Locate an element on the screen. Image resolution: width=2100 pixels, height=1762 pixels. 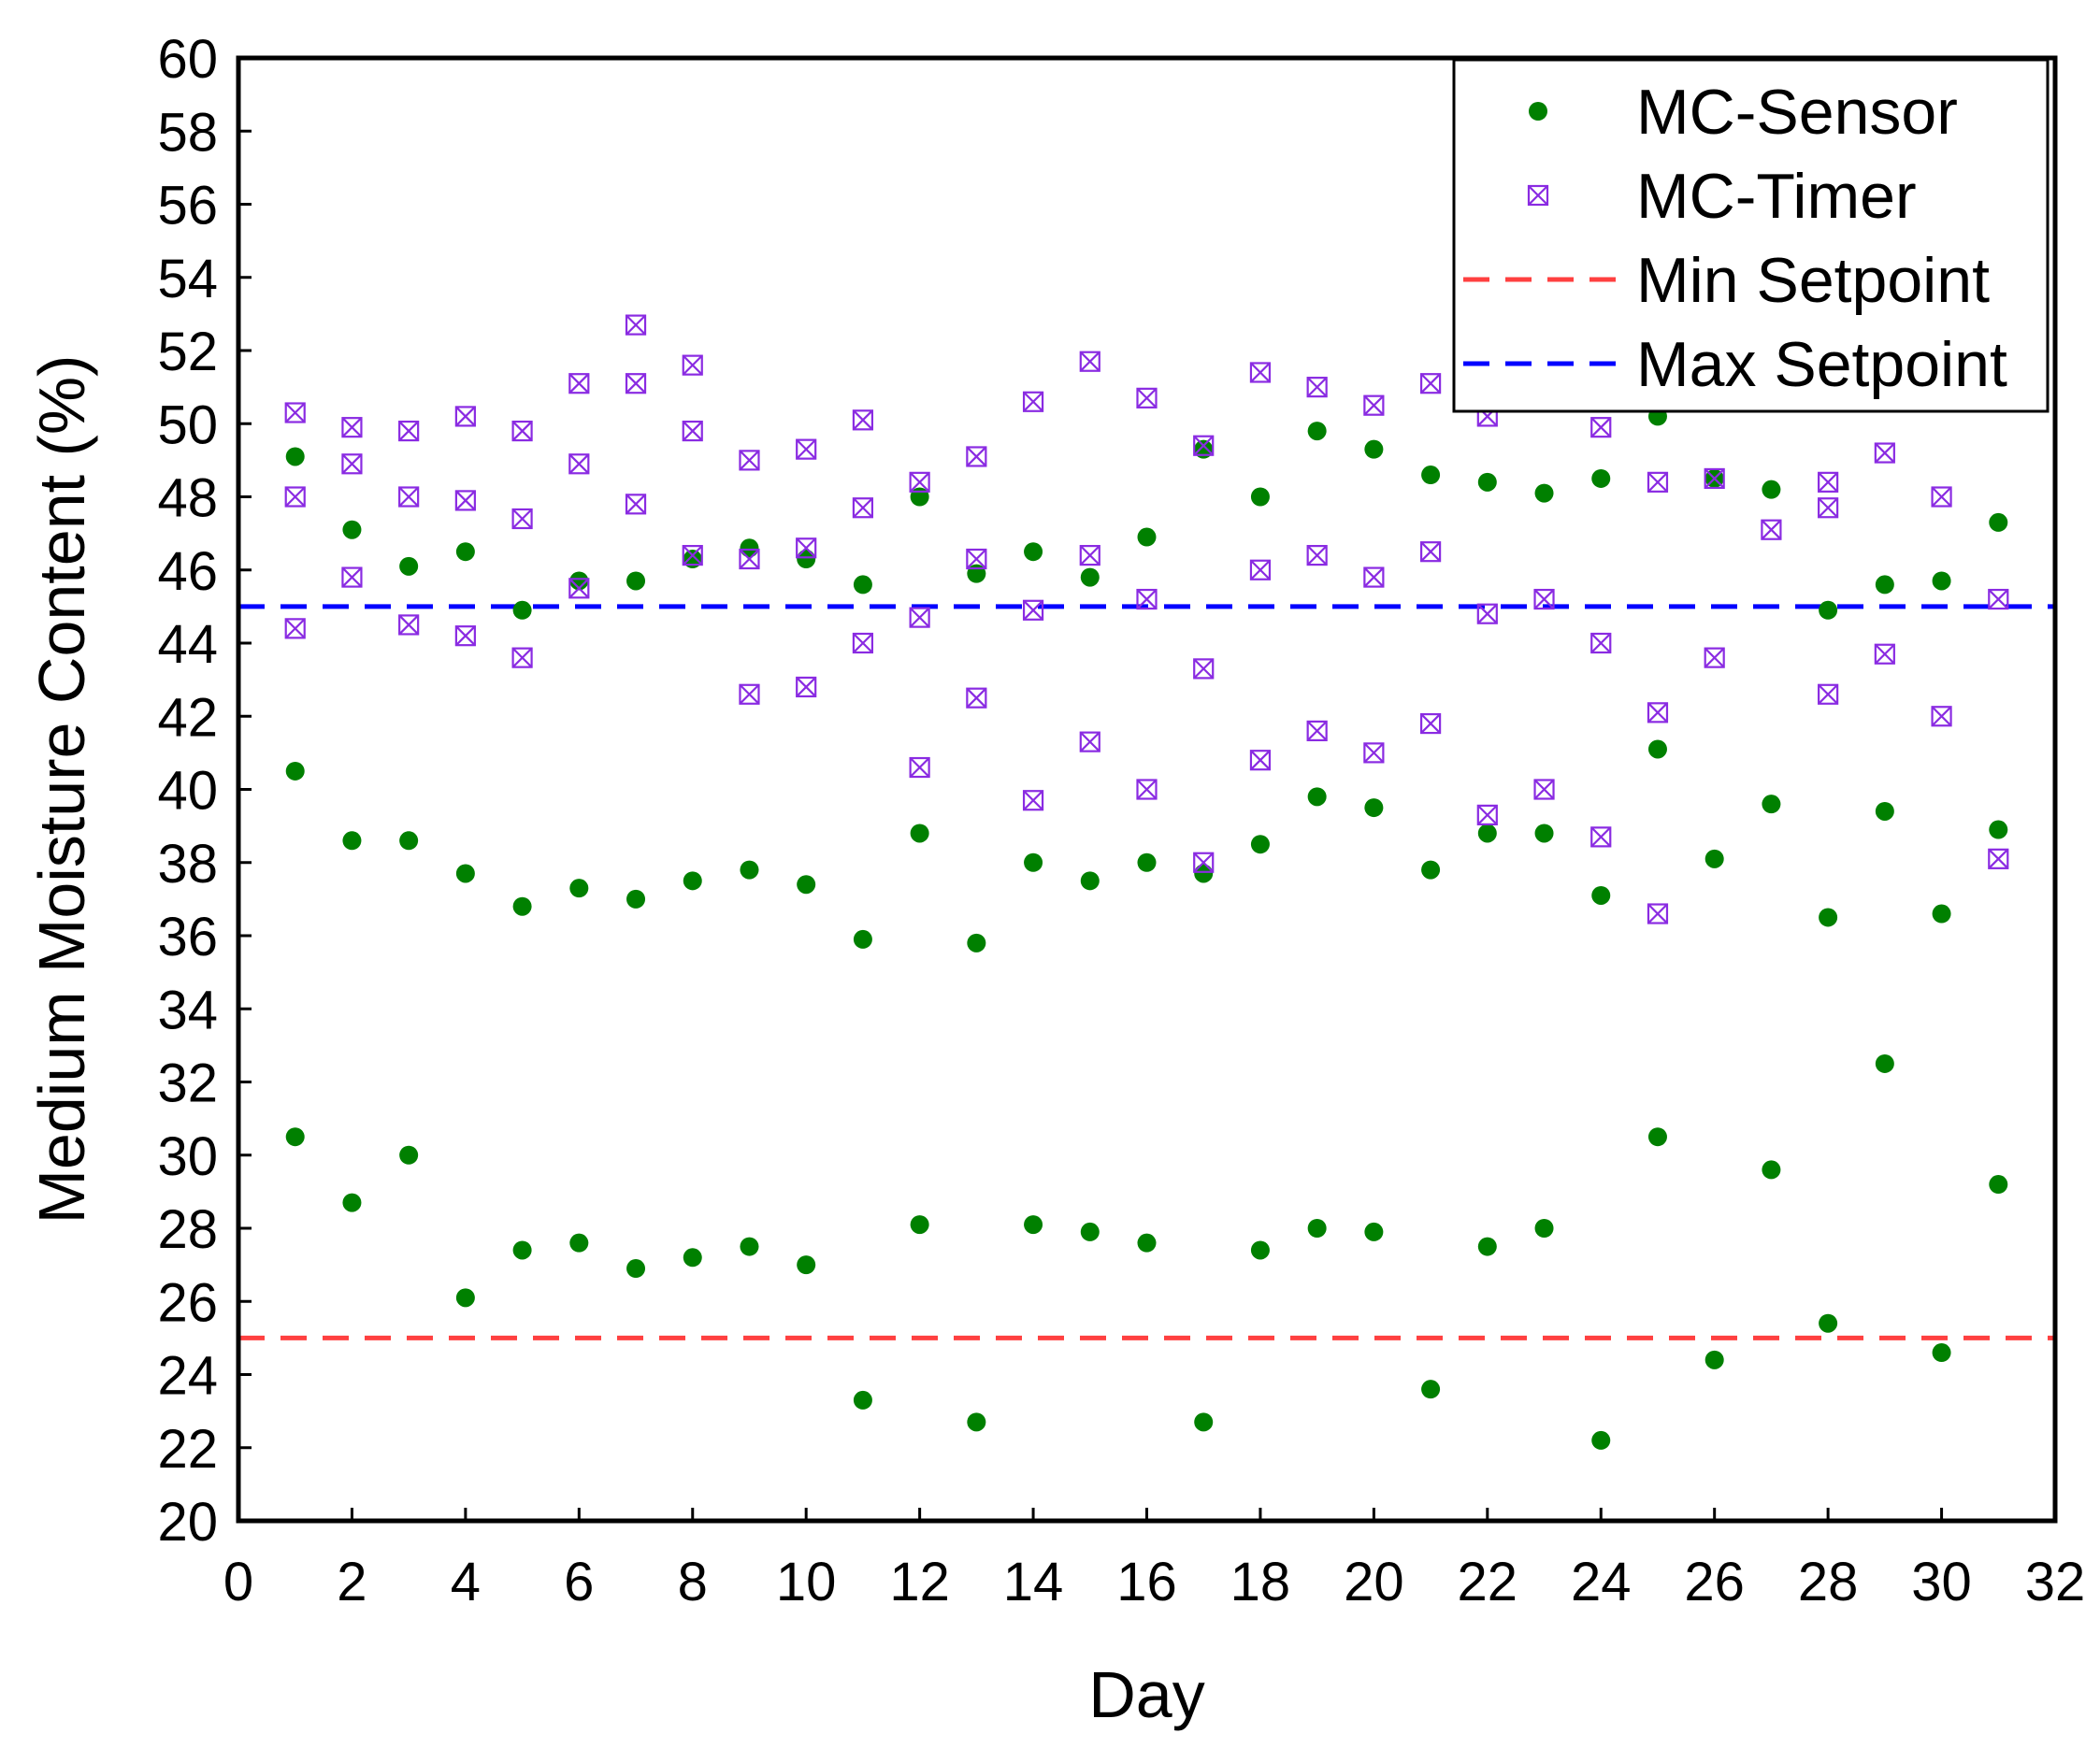
y-tick-label: 48 is located at coordinates (187, 498).